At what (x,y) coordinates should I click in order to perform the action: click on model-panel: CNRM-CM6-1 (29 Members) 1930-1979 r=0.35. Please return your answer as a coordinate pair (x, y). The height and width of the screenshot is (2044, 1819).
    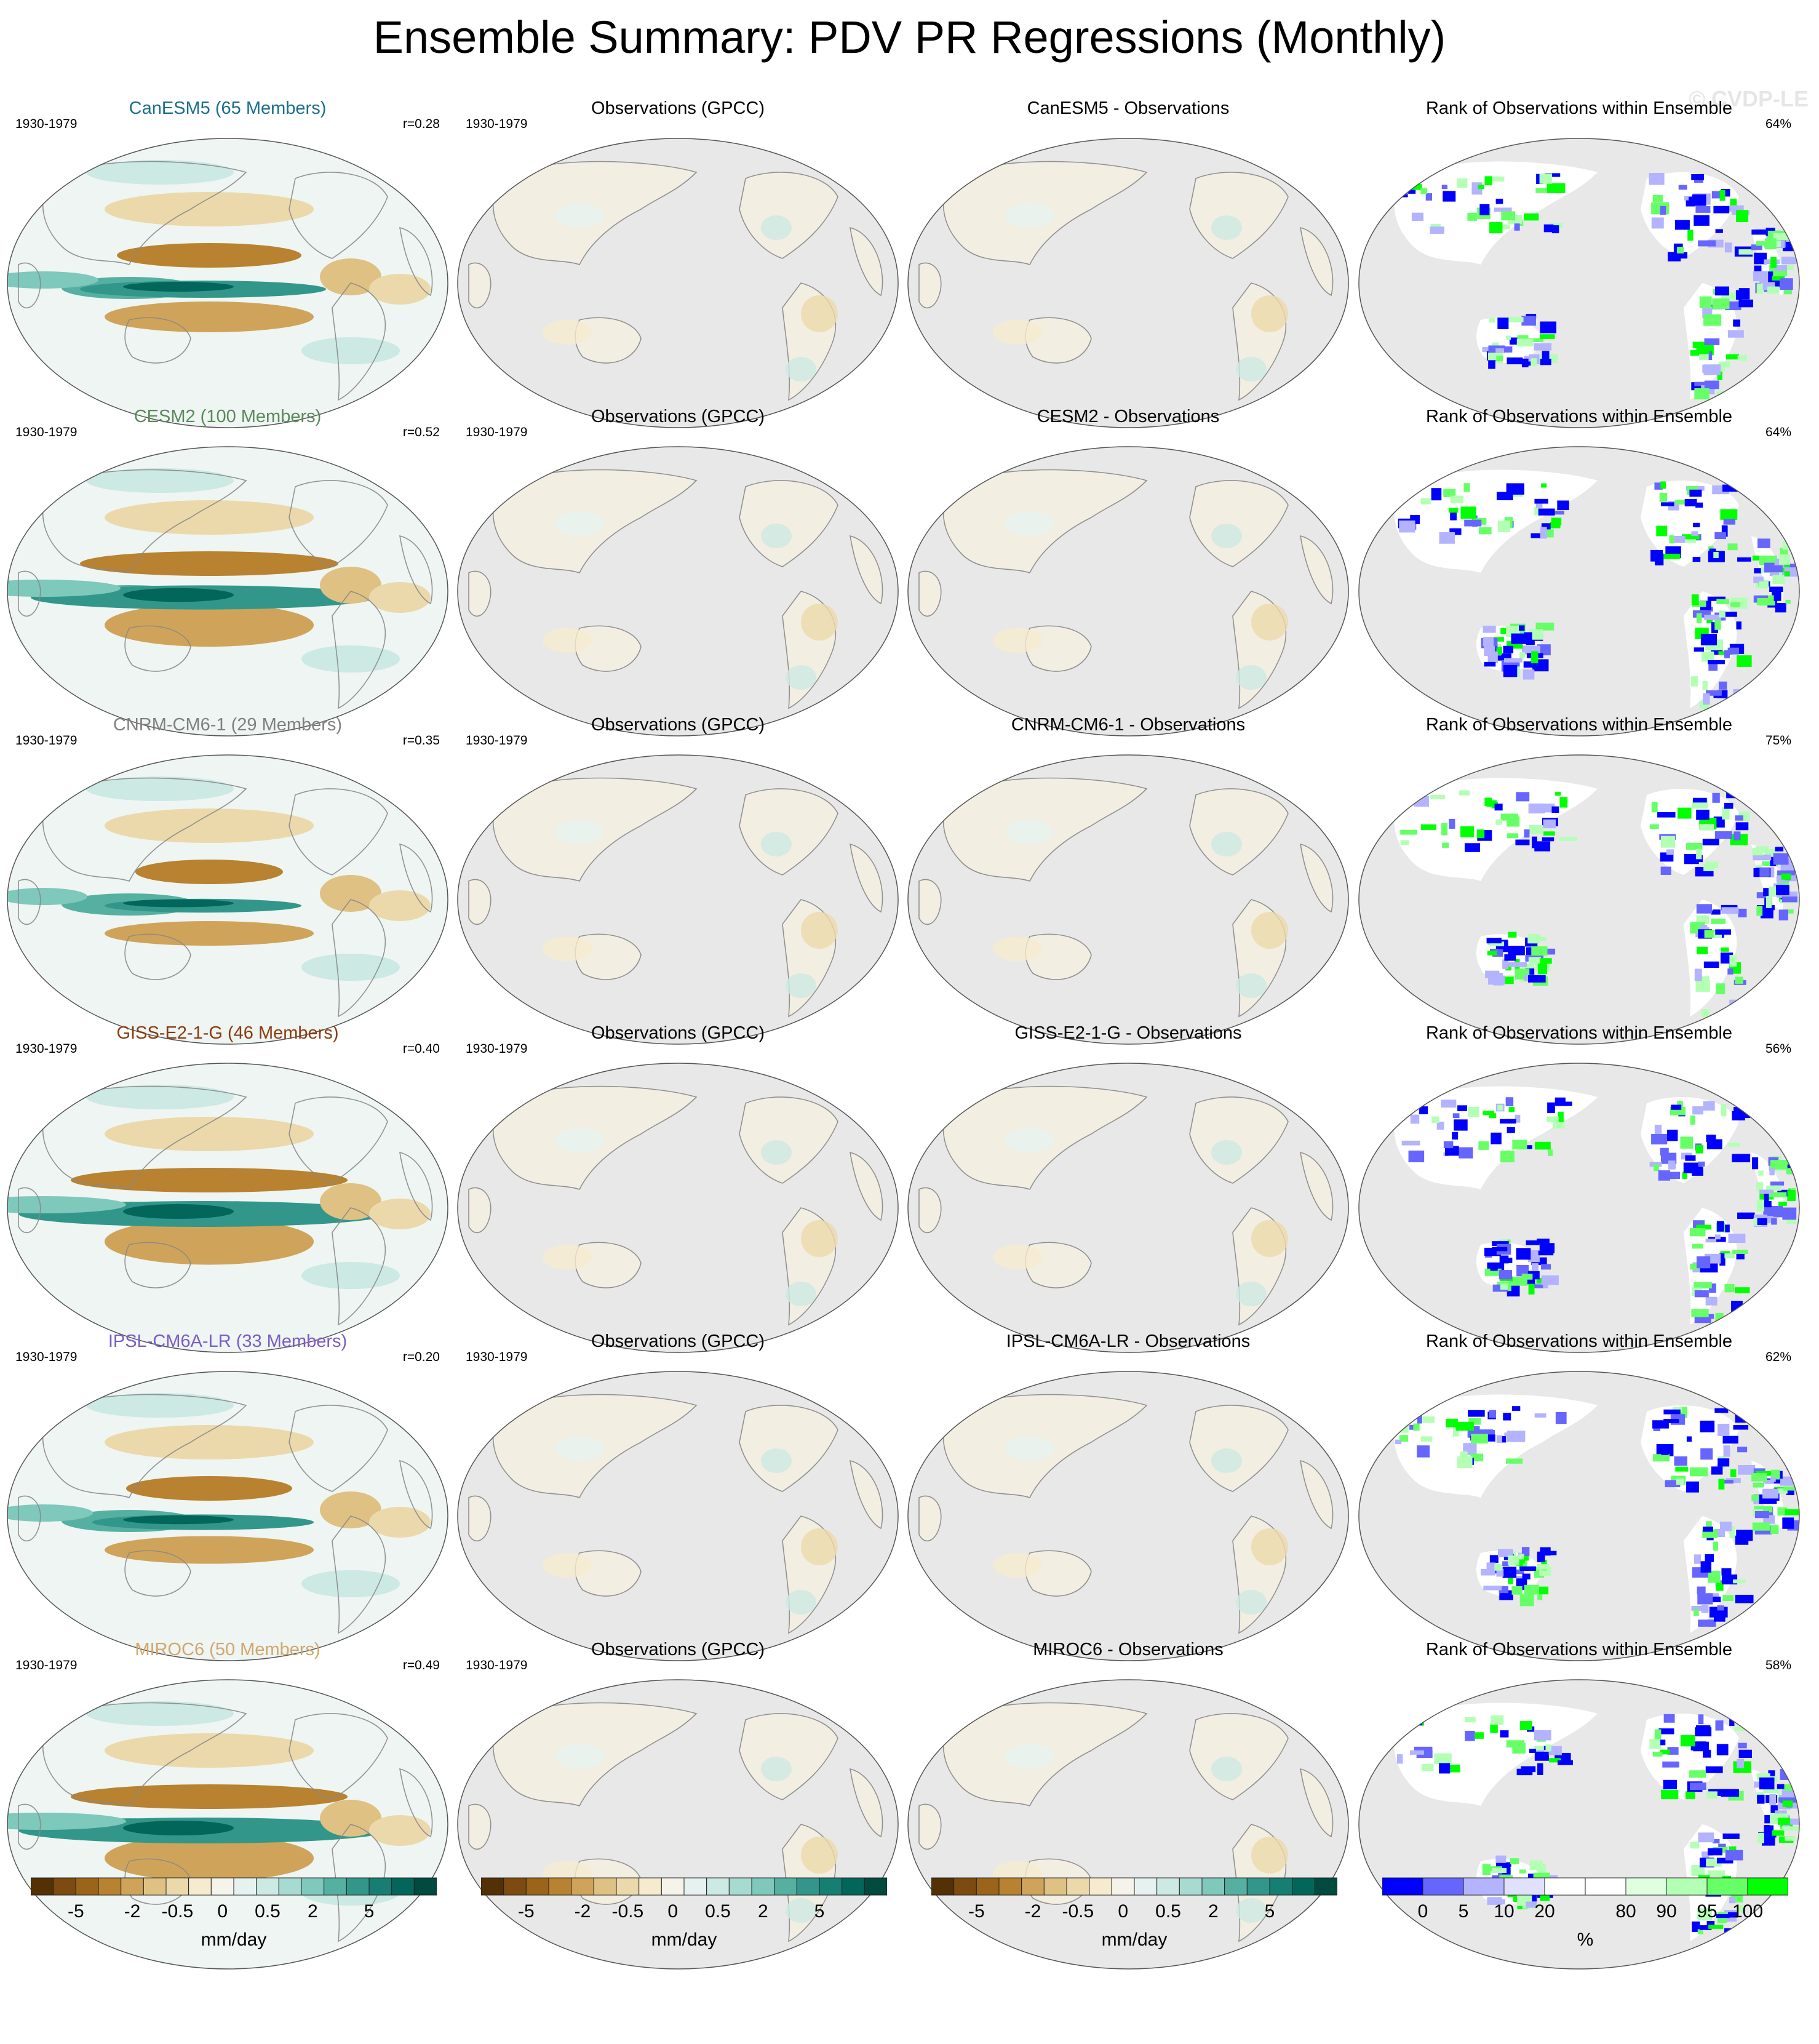
    Looking at the image, I should click on (227, 881).